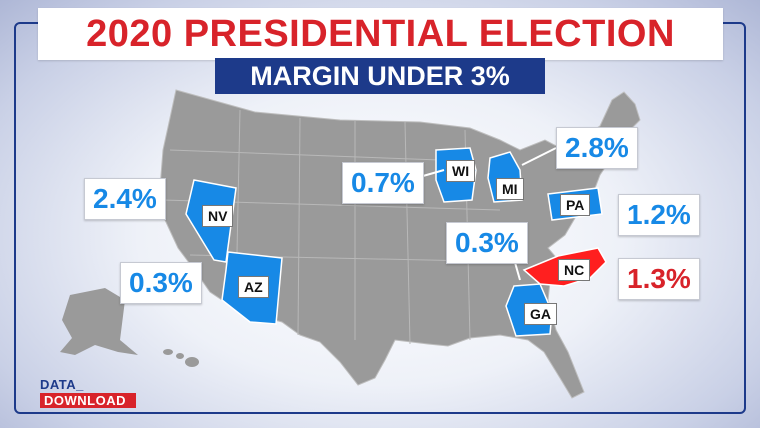  I want to click on page-subtitle: MARGIN UNDER 3%, so click(380, 76).